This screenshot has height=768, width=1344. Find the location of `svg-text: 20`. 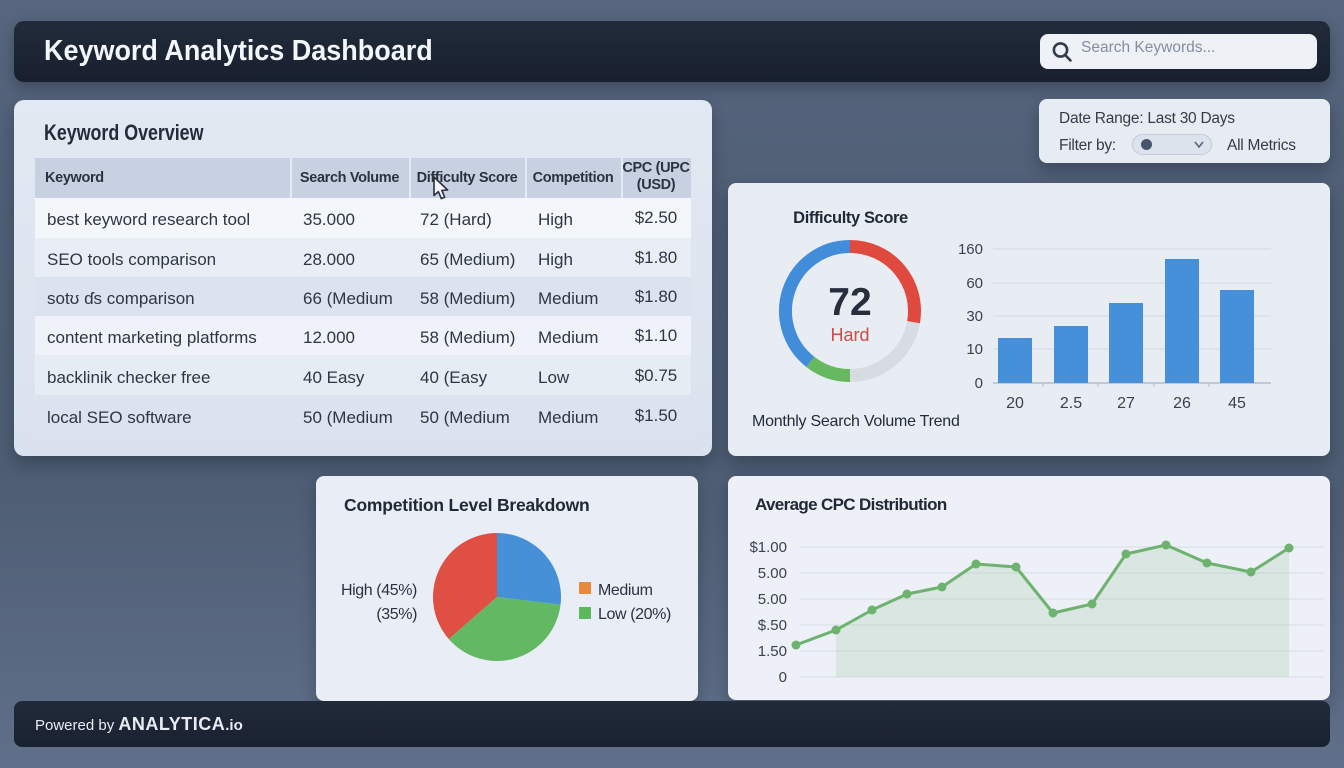

svg-text: 20 is located at coordinates (1015, 403).